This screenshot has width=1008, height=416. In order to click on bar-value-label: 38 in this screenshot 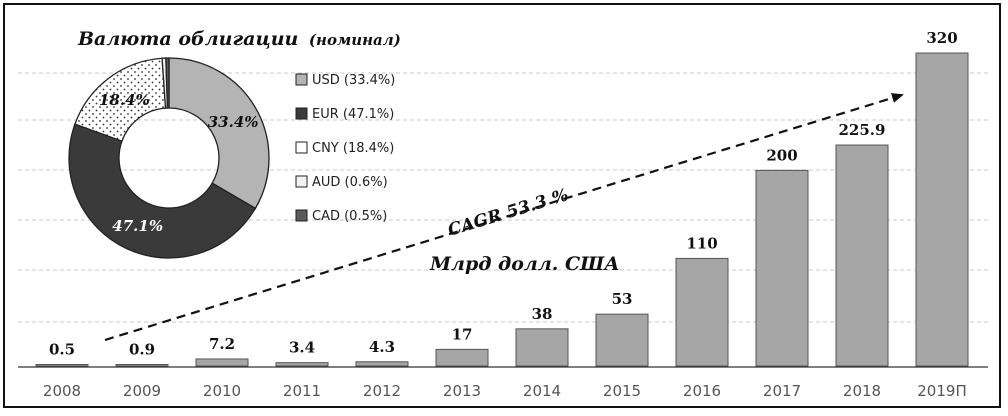, I will do `click(542, 314)`.